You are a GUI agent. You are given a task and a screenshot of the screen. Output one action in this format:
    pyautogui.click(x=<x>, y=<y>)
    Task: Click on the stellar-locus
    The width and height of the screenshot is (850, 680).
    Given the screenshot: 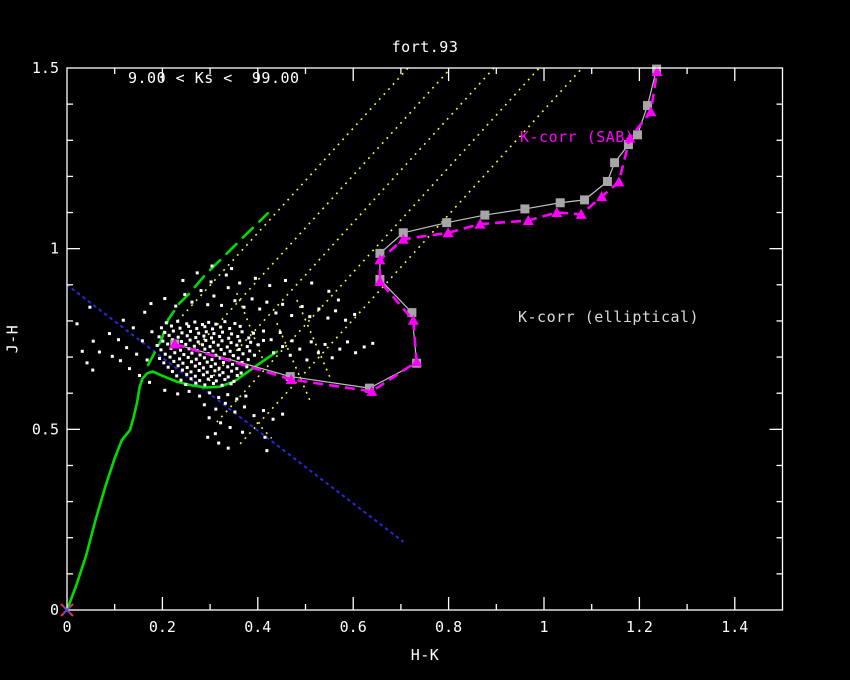 What is the action you would take?
    pyautogui.click(x=172, y=481)
    